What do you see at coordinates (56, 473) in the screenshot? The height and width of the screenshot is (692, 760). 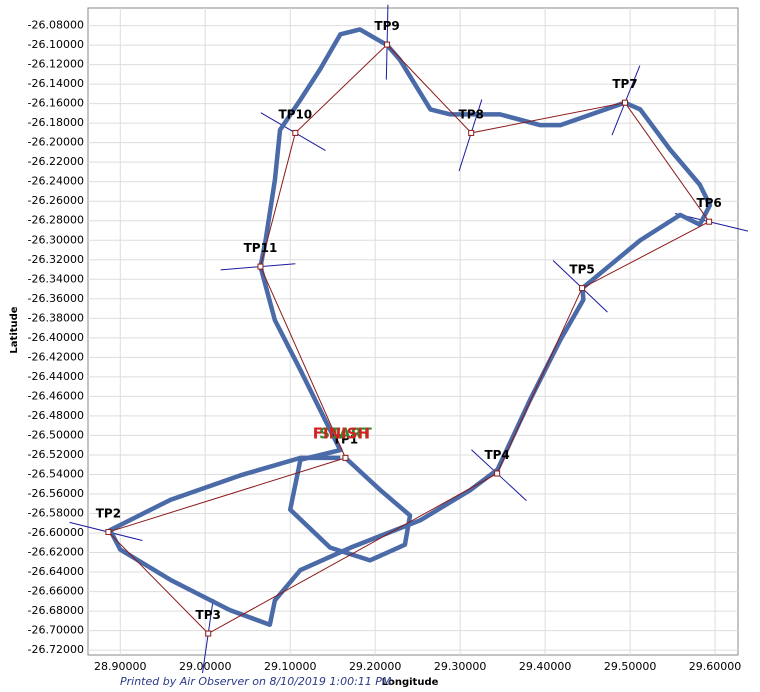 I see `y-tick-label: -26.54000` at bounding box center [56, 473].